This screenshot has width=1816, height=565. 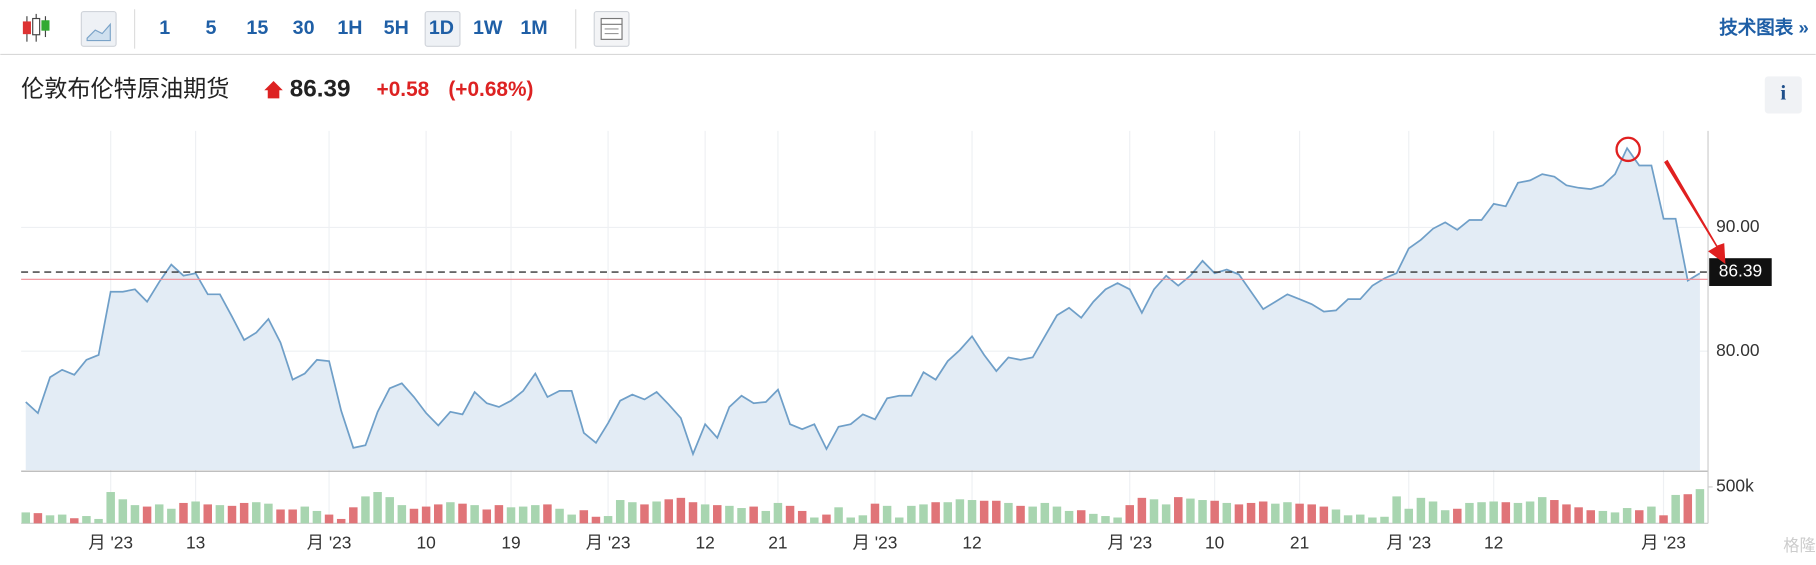 I want to click on x-tick-label: 12, so click(x=1493, y=543).